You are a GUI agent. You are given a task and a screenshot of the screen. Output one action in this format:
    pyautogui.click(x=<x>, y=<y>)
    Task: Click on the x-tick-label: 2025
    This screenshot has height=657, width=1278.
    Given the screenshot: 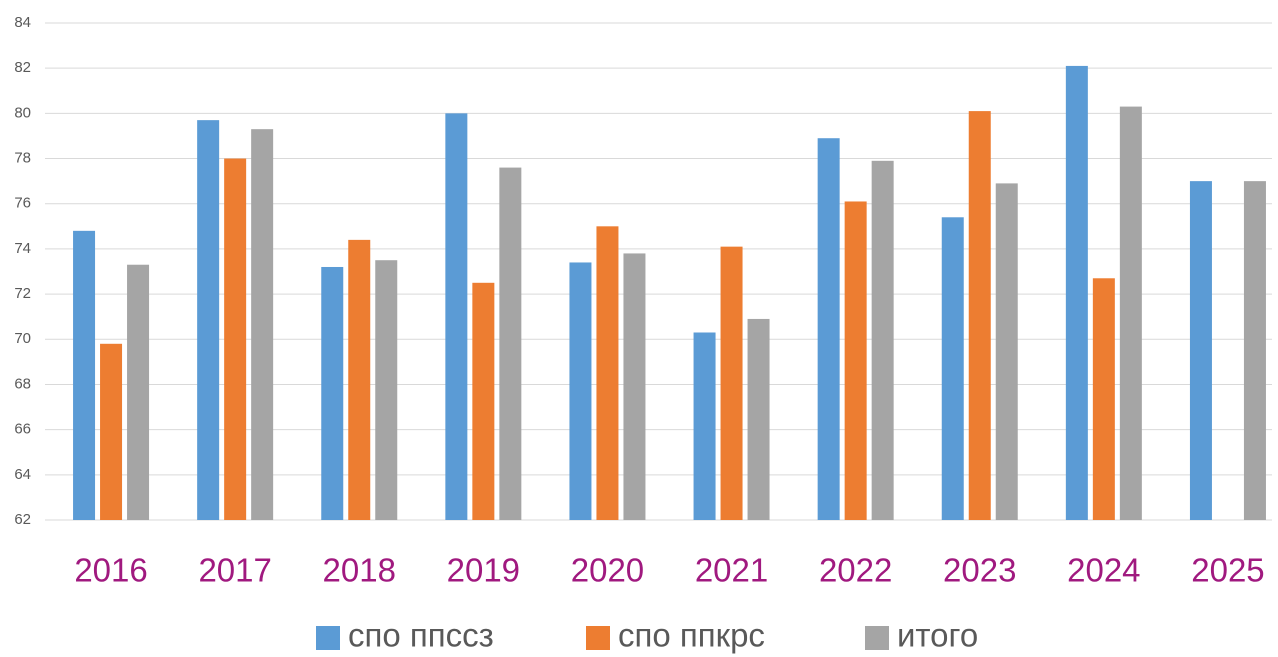 What is the action you would take?
    pyautogui.click(x=1227, y=570)
    